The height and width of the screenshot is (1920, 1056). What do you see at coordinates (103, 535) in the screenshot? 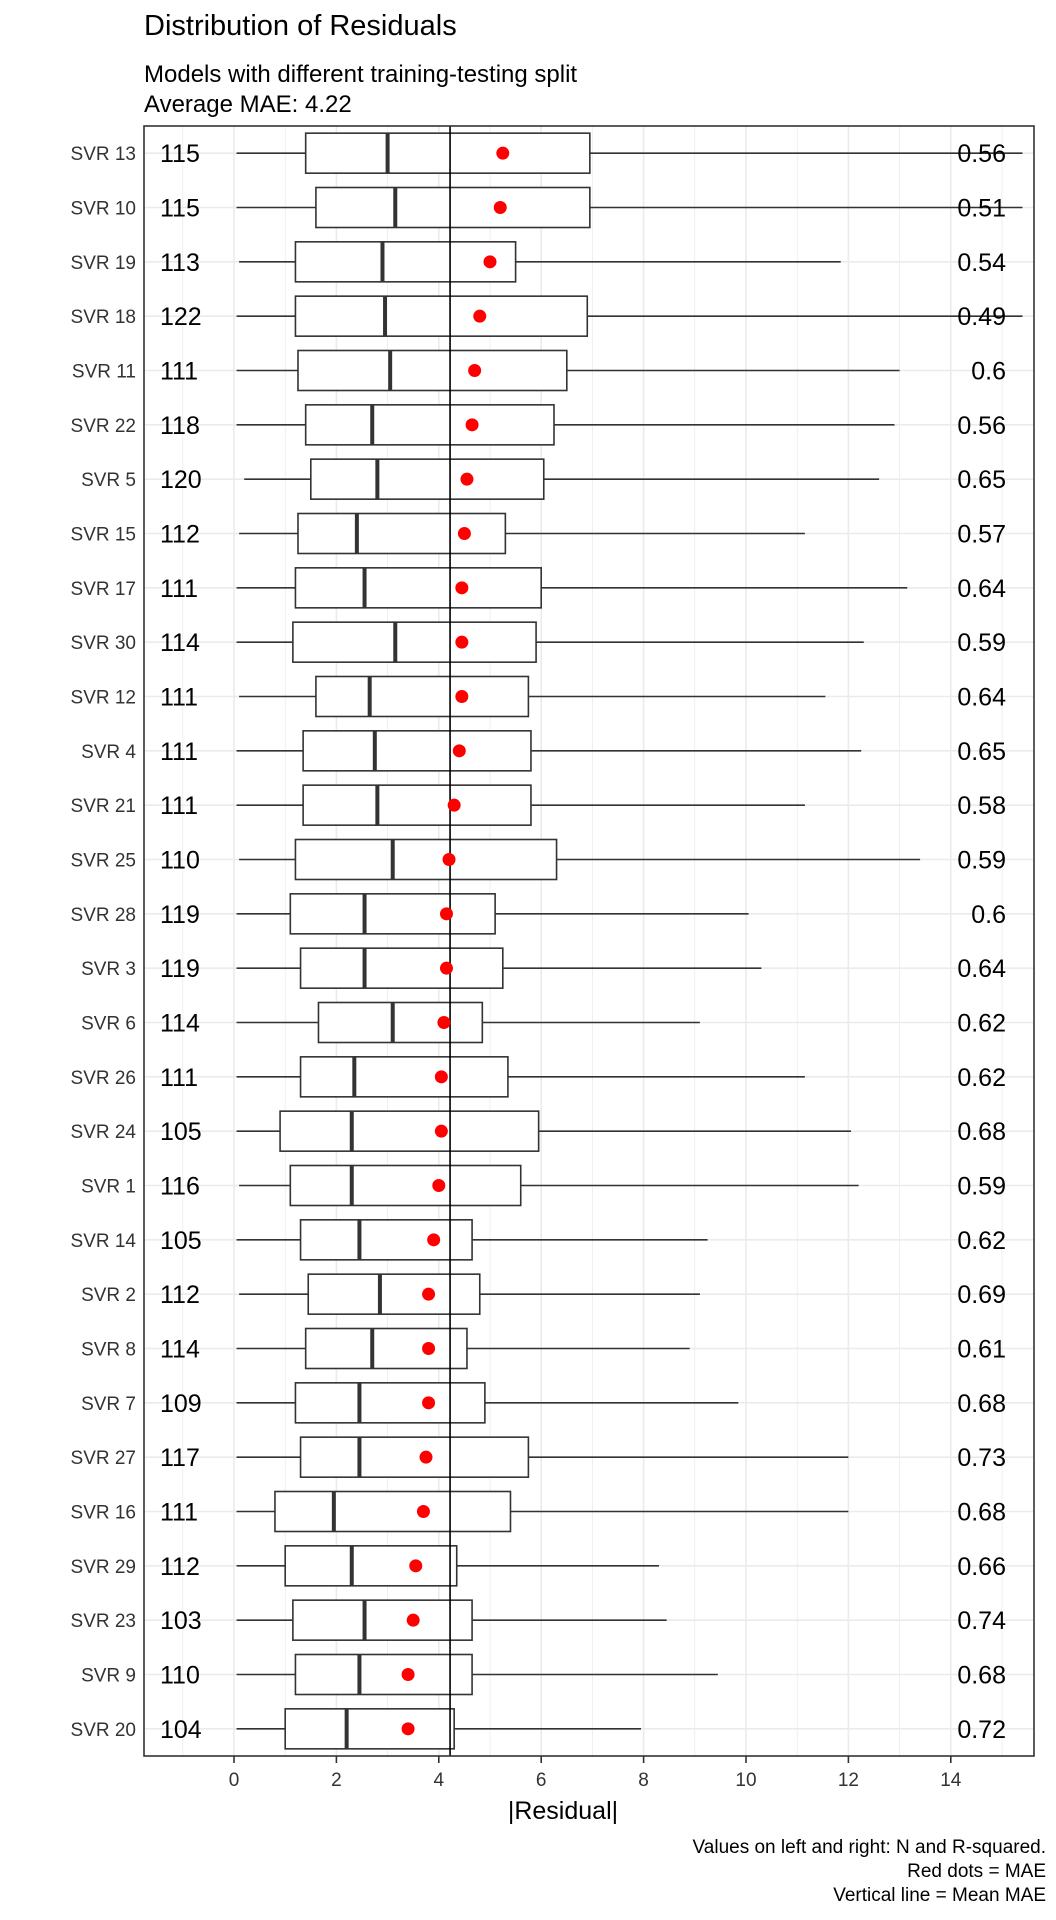
I see `y-tick-label: SVR 15` at bounding box center [103, 535].